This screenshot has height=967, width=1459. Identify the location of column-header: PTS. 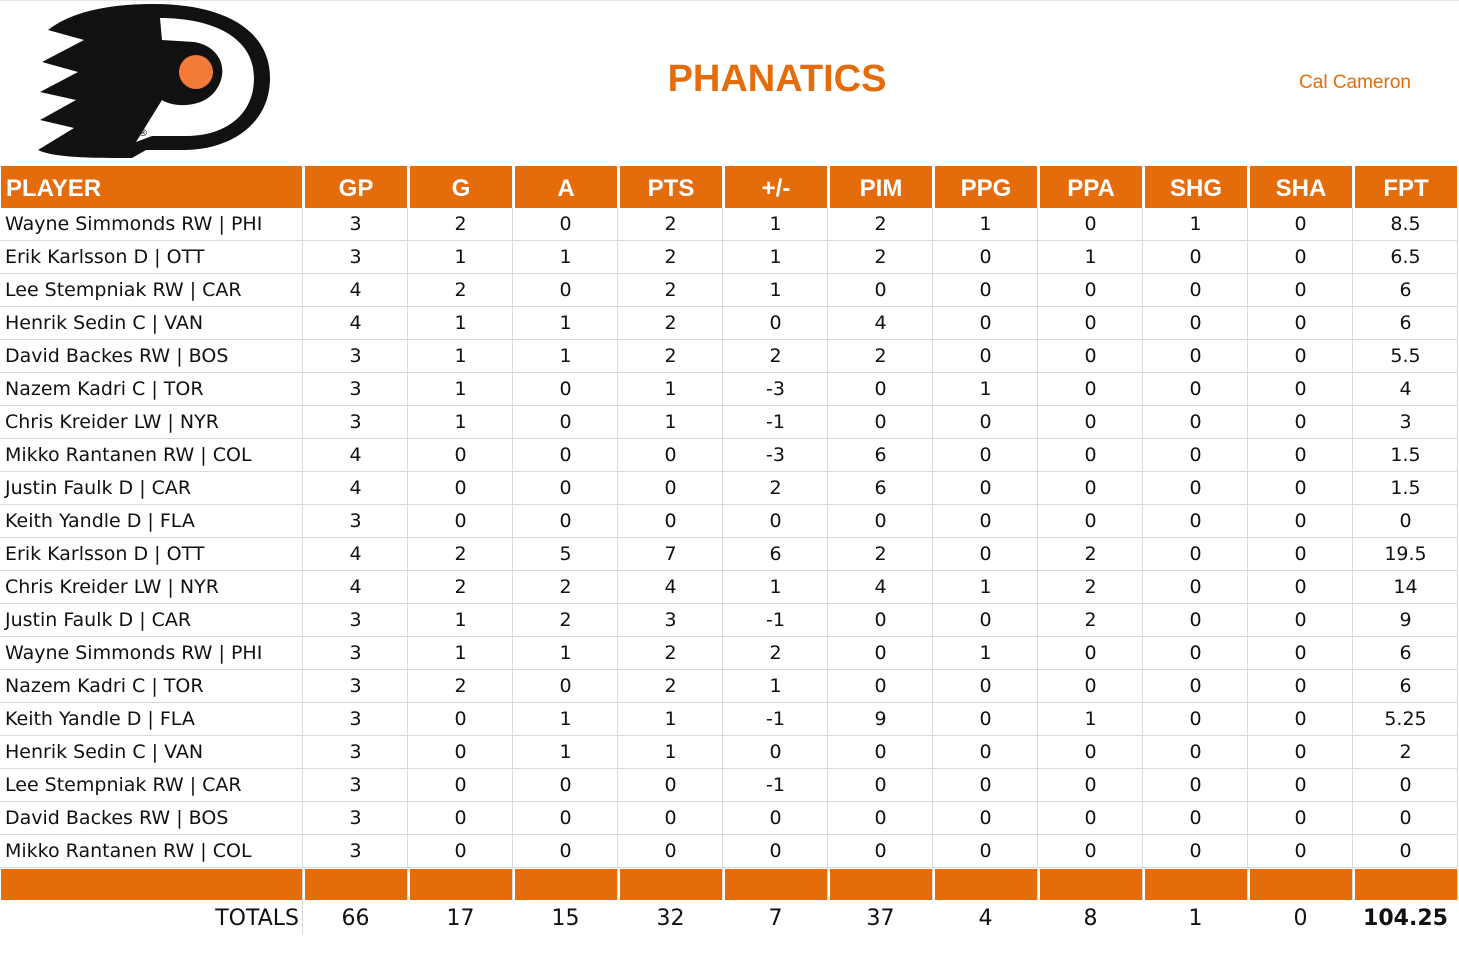
(671, 187).